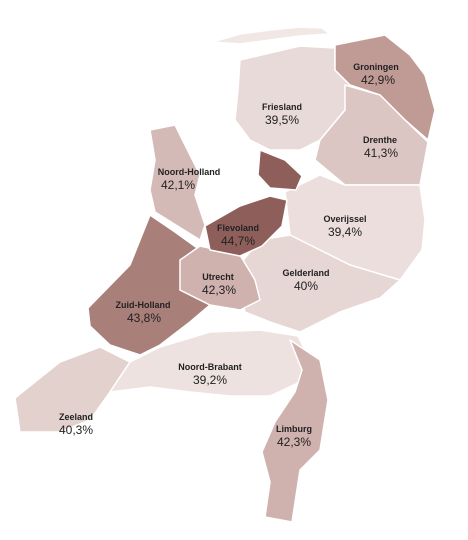  Describe the element at coordinates (210, 367) in the screenshot. I see `region-name: Noord-Brabant` at that location.